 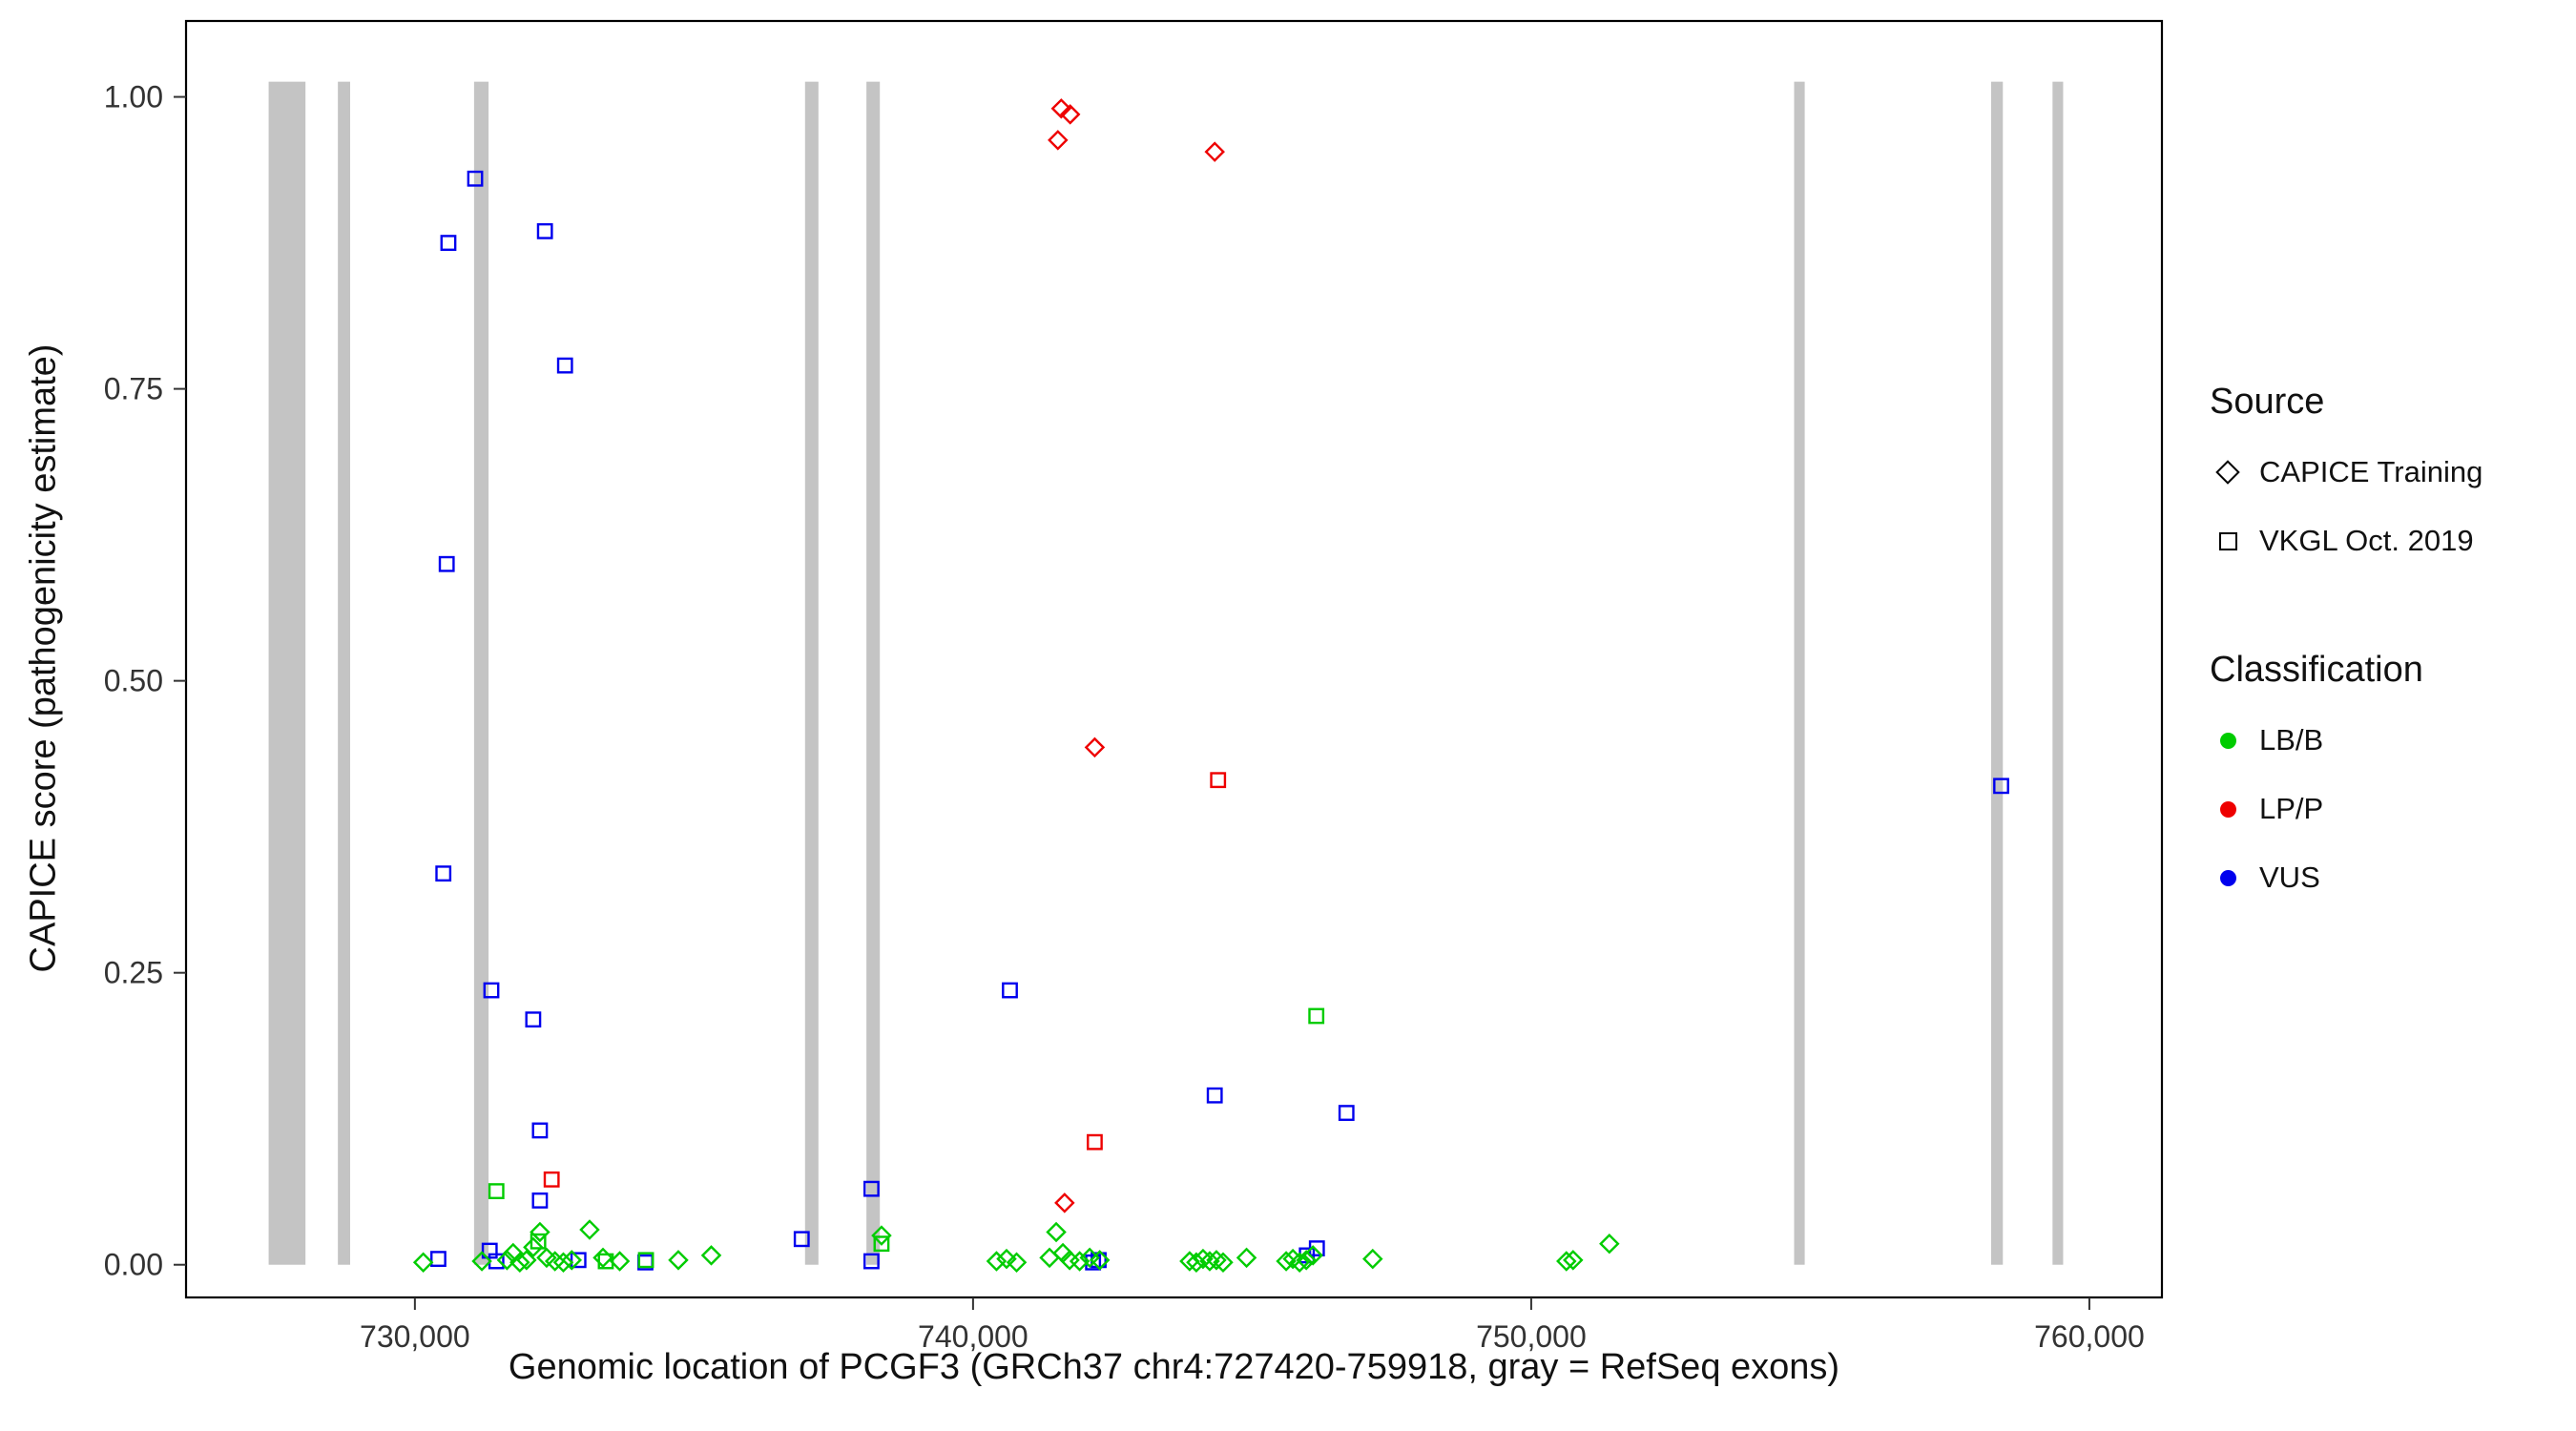 What do you see at coordinates (2346, 877) in the screenshot?
I see `legend-item-vus: VUS` at bounding box center [2346, 877].